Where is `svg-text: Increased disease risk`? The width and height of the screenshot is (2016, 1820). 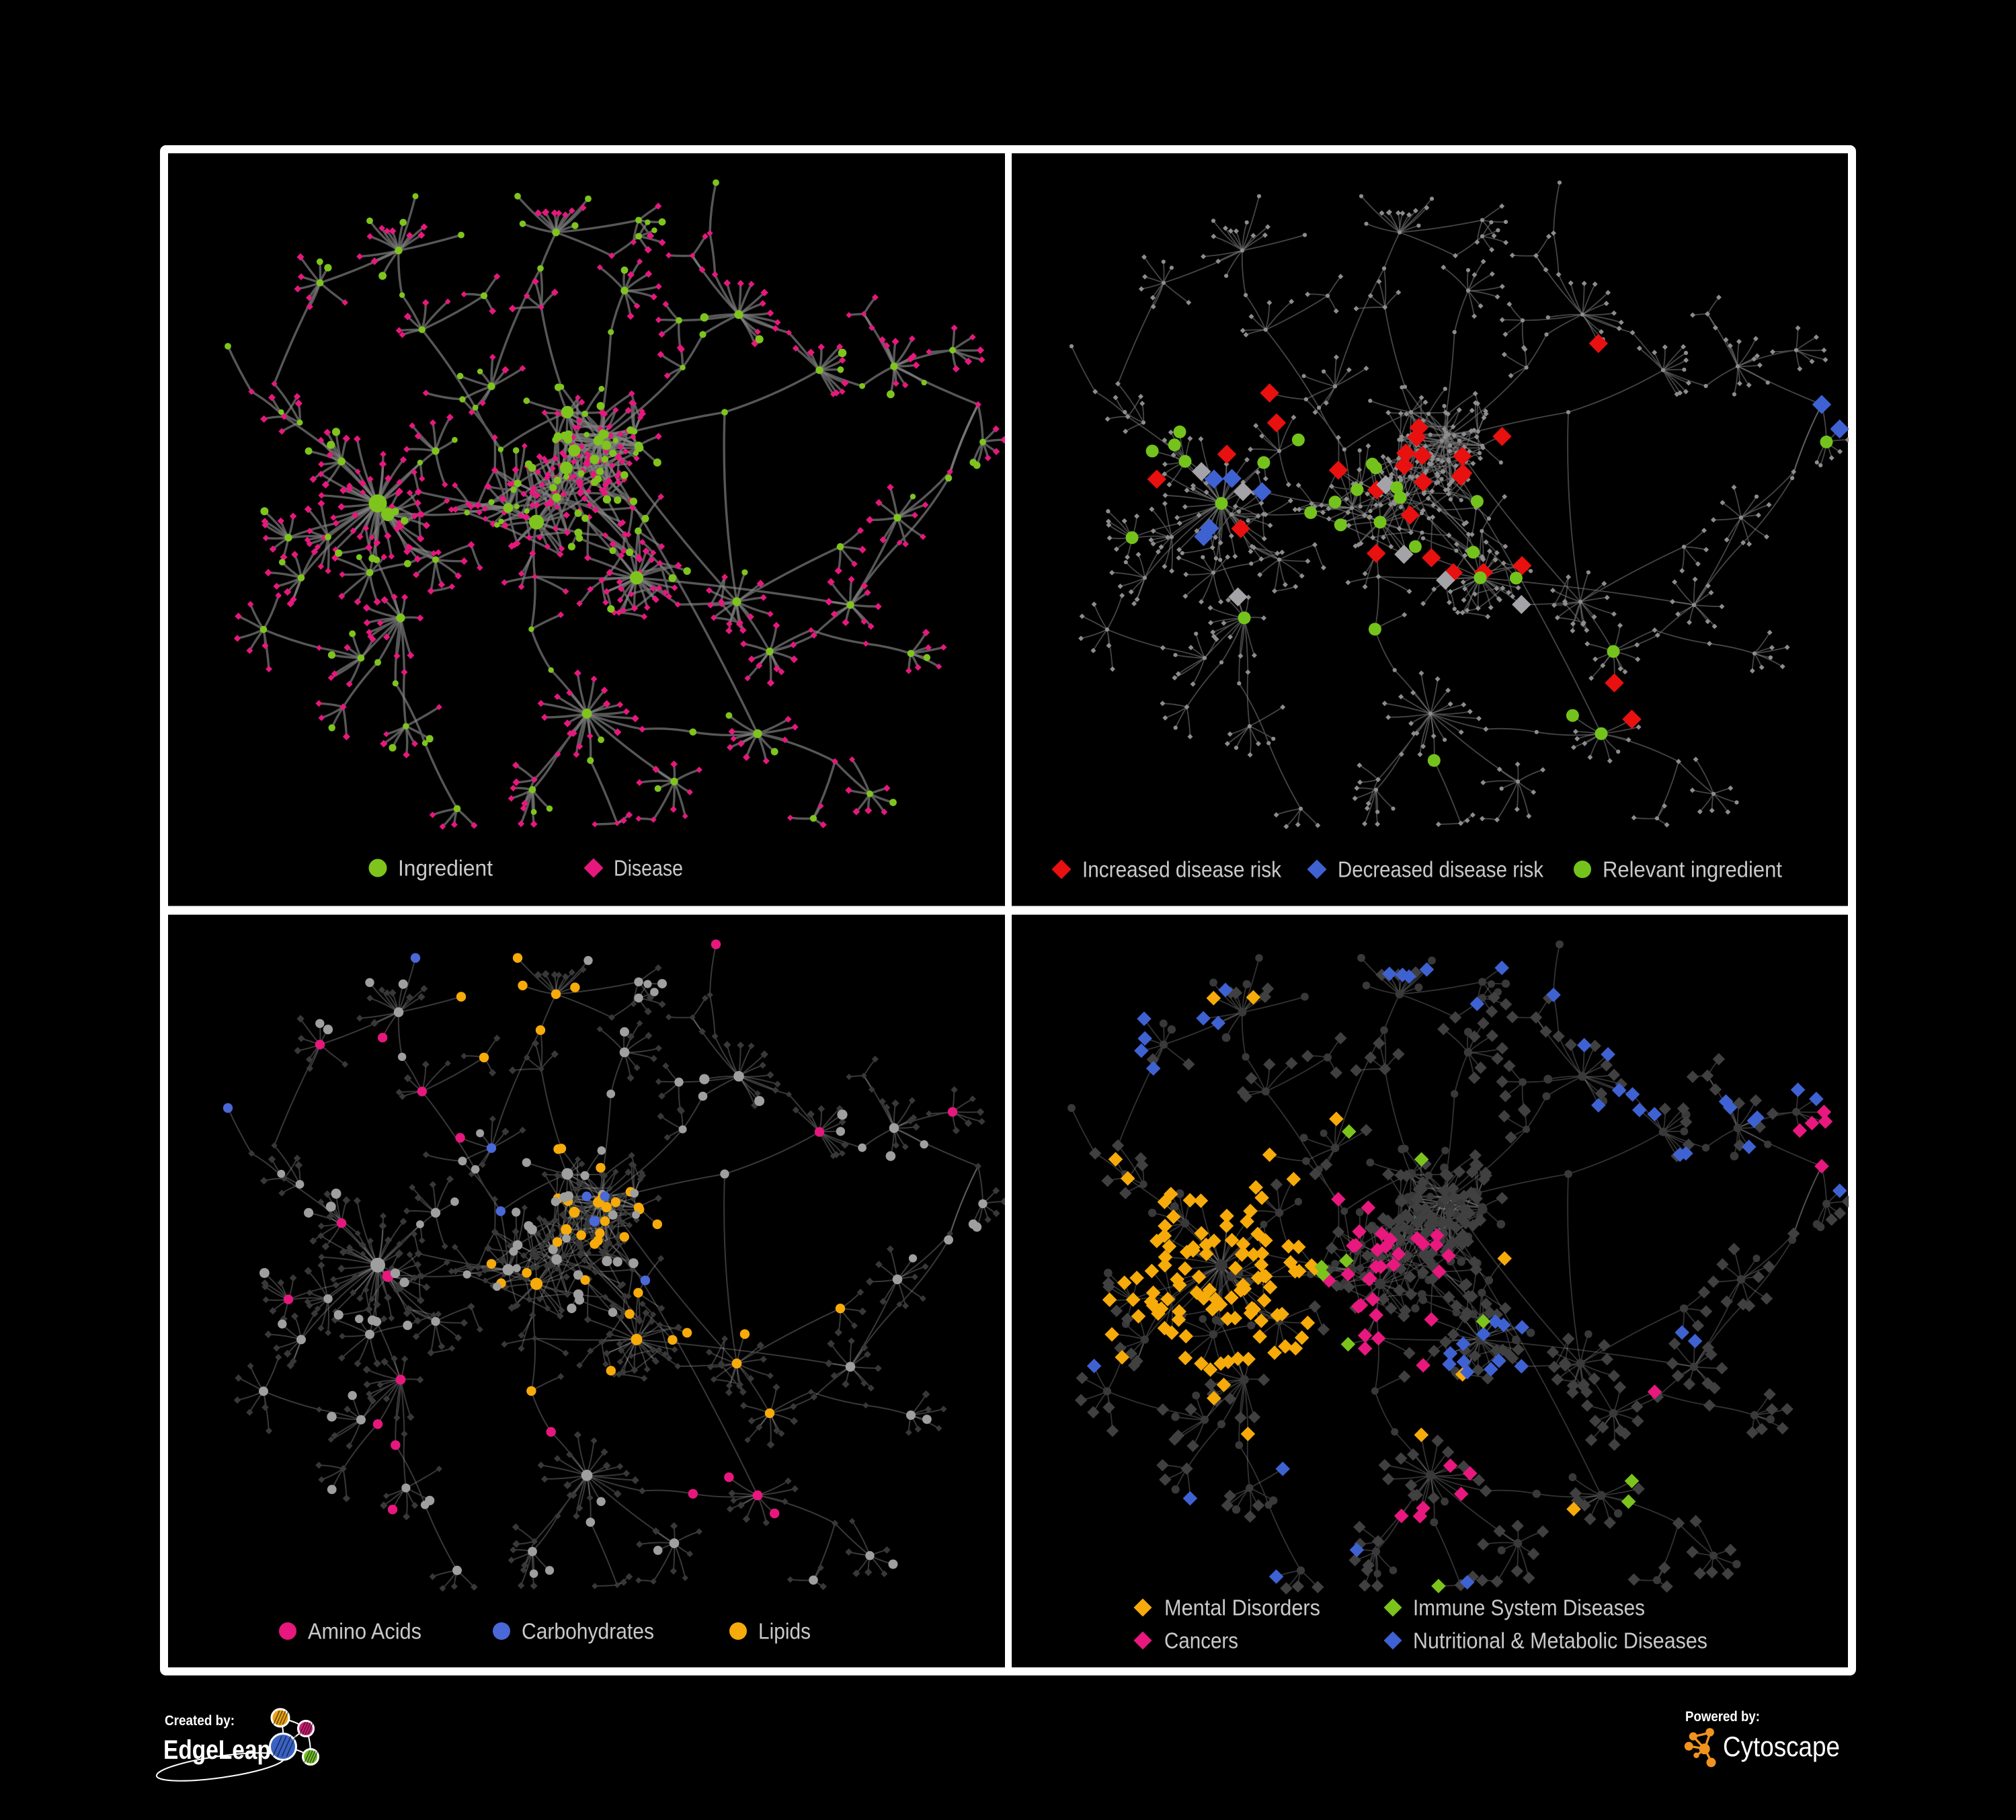 svg-text: Increased disease risk is located at coordinates (1181, 869).